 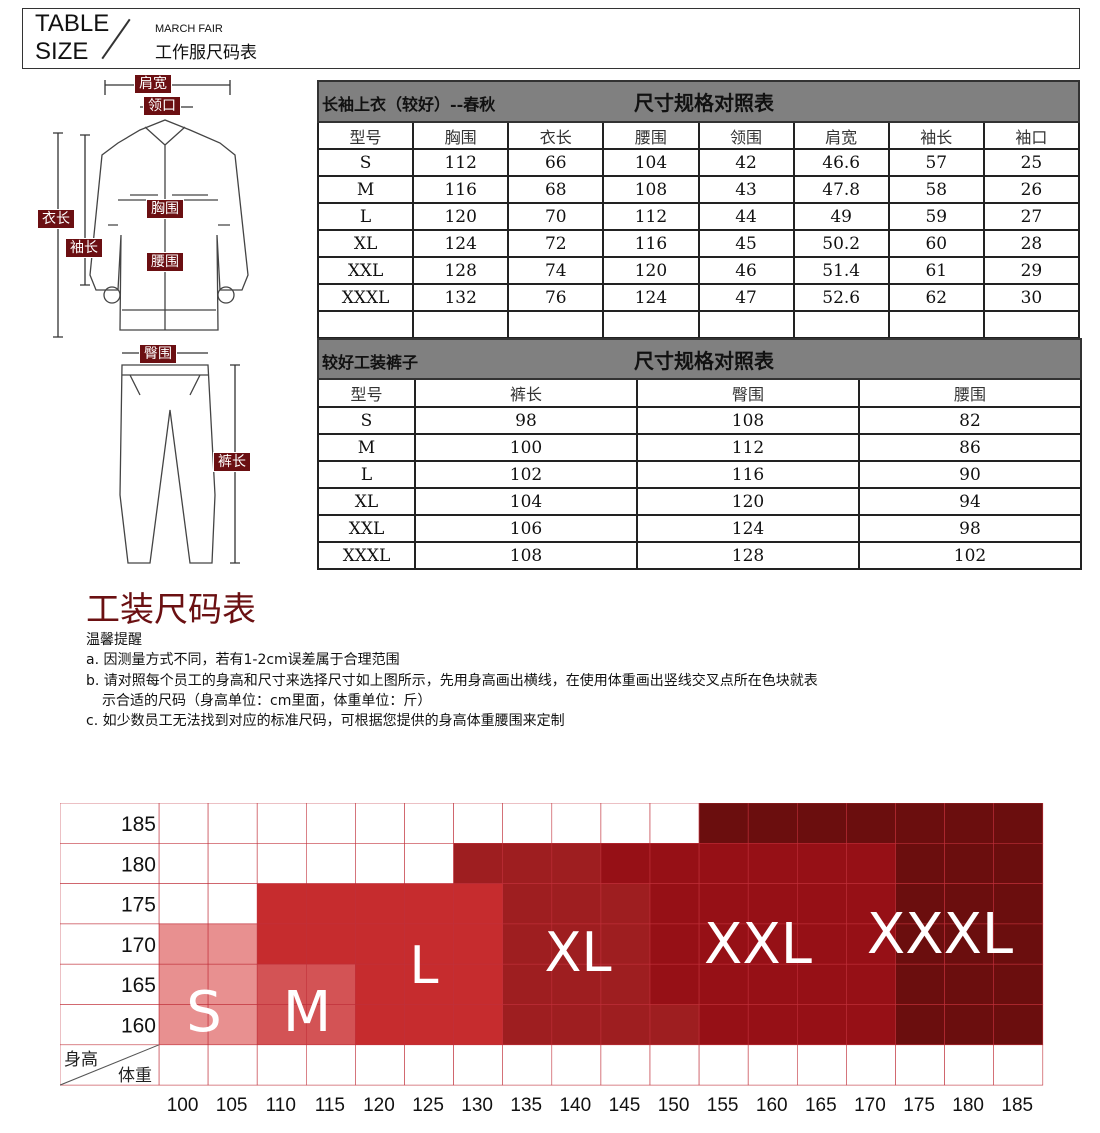 What do you see at coordinates (461, 270) in the screenshot?
I see `table-cell: 128` at bounding box center [461, 270].